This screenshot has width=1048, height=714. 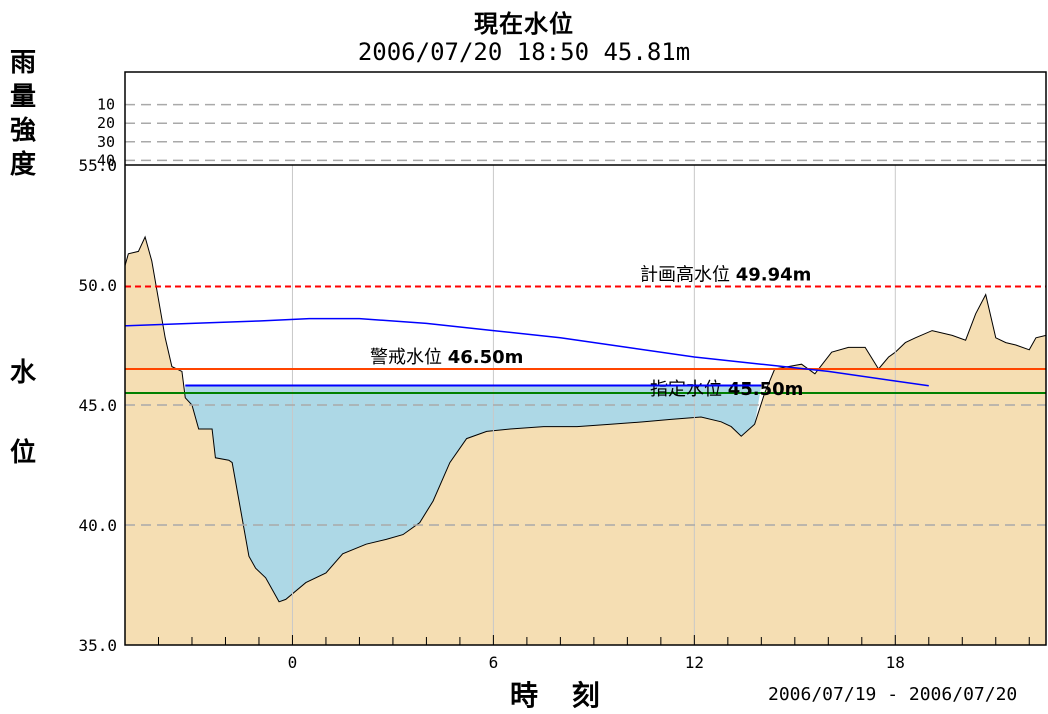 I want to click on threshold-label: 指定水位 45.50m, so click(x=726, y=389).